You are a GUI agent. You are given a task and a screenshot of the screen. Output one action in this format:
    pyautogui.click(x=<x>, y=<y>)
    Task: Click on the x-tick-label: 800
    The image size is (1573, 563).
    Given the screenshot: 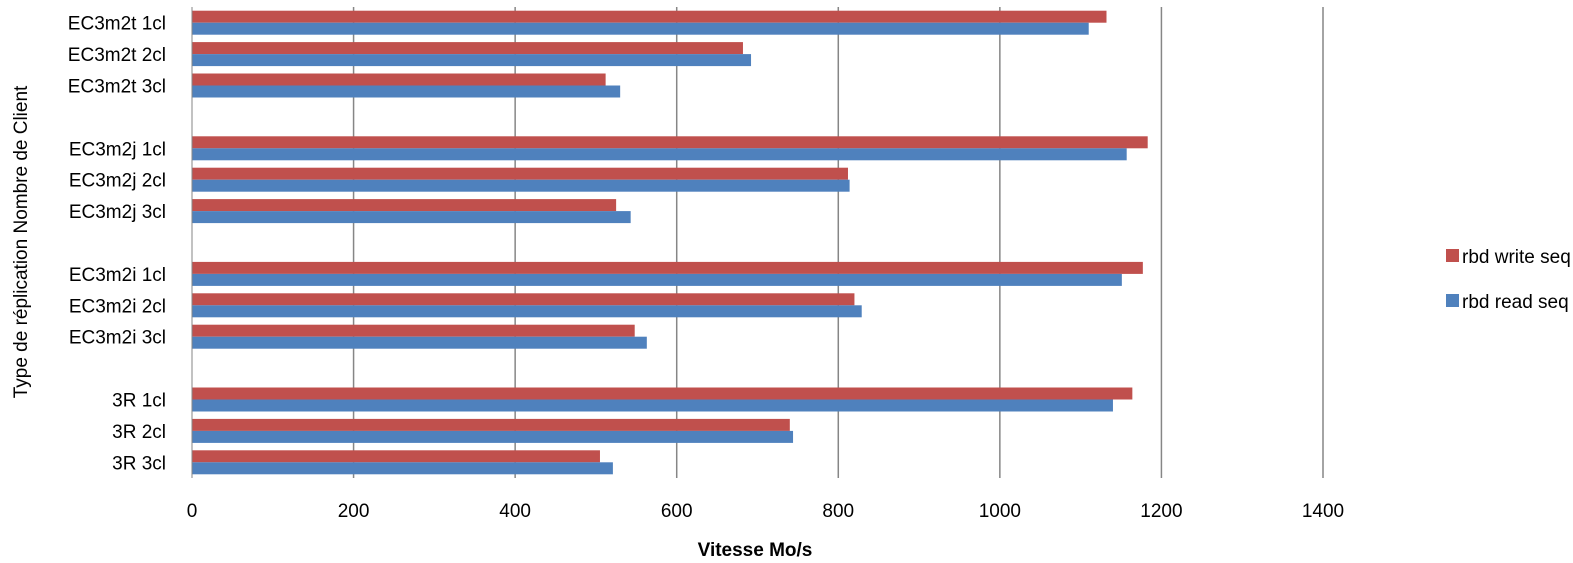 What is the action you would take?
    pyautogui.click(x=838, y=511)
    